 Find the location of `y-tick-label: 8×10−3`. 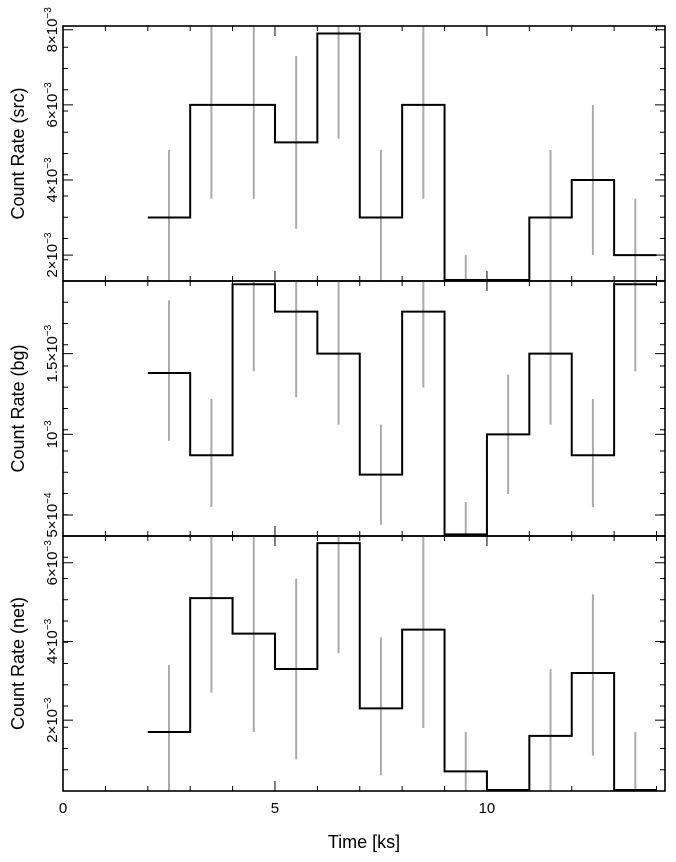

y-tick-label: 8×10−3 is located at coordinates (52, 30).